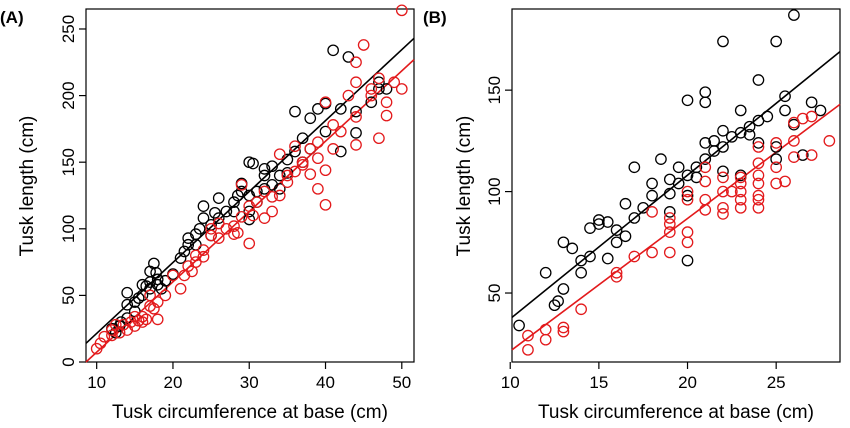  What do you see at coordinates (68, 95) in the screenshot?
I see `y-tick-label: 200` at bounding box center [68, 95].